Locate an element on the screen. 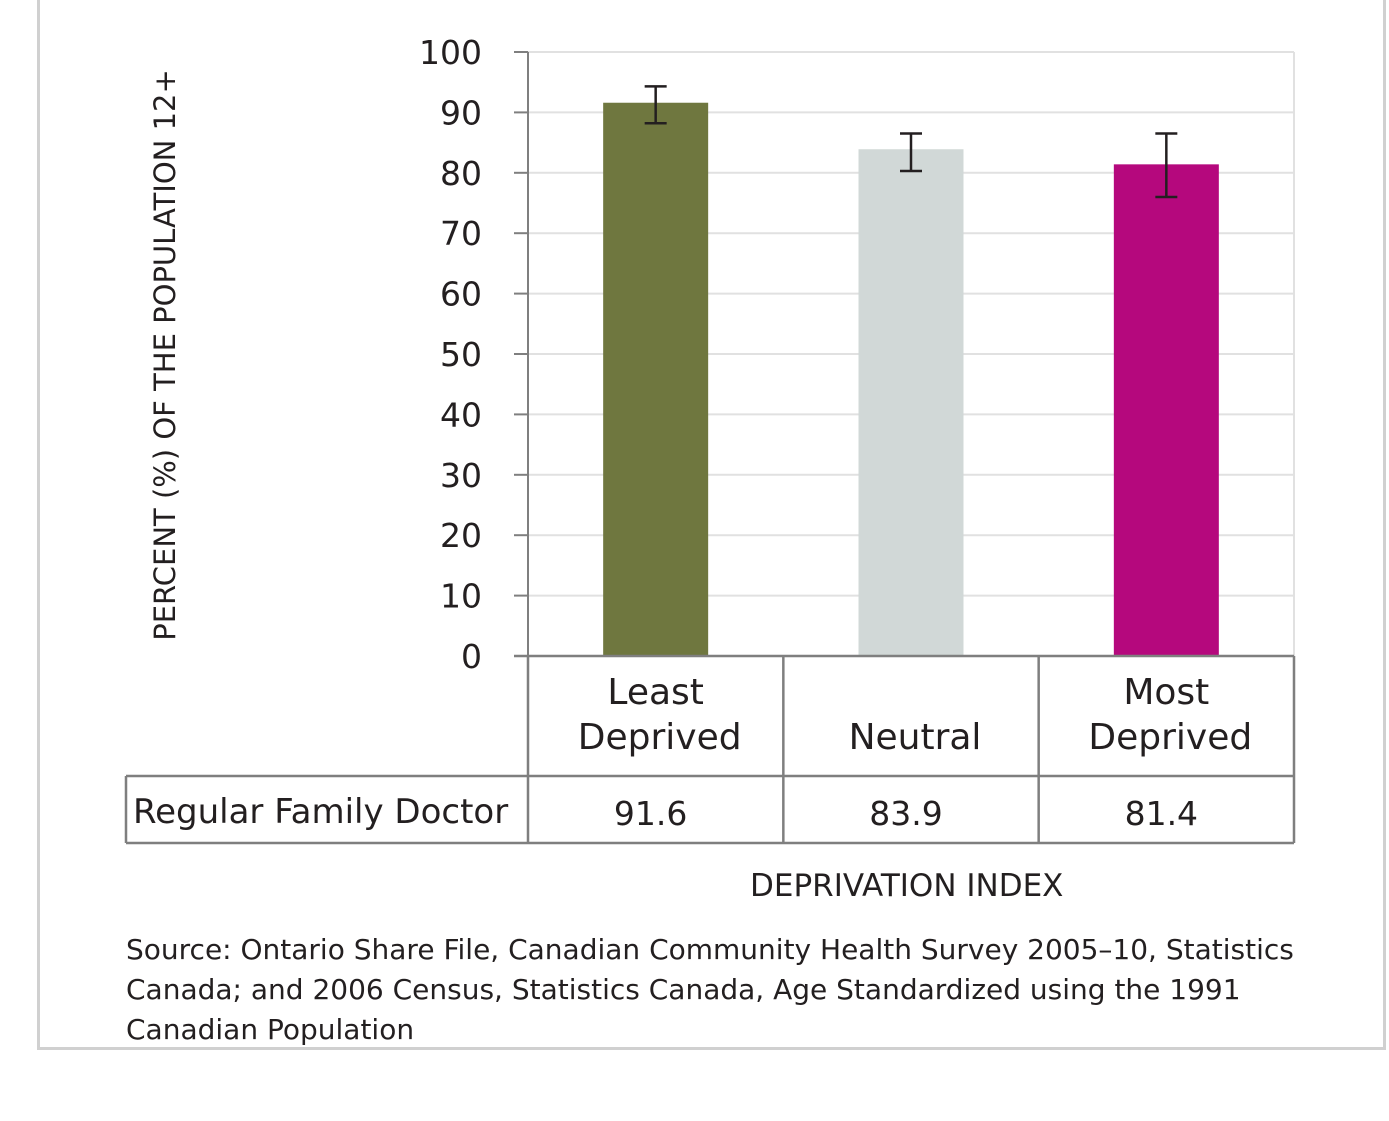  y-tick-label-1: 10 is located at coordinates (461, 596).